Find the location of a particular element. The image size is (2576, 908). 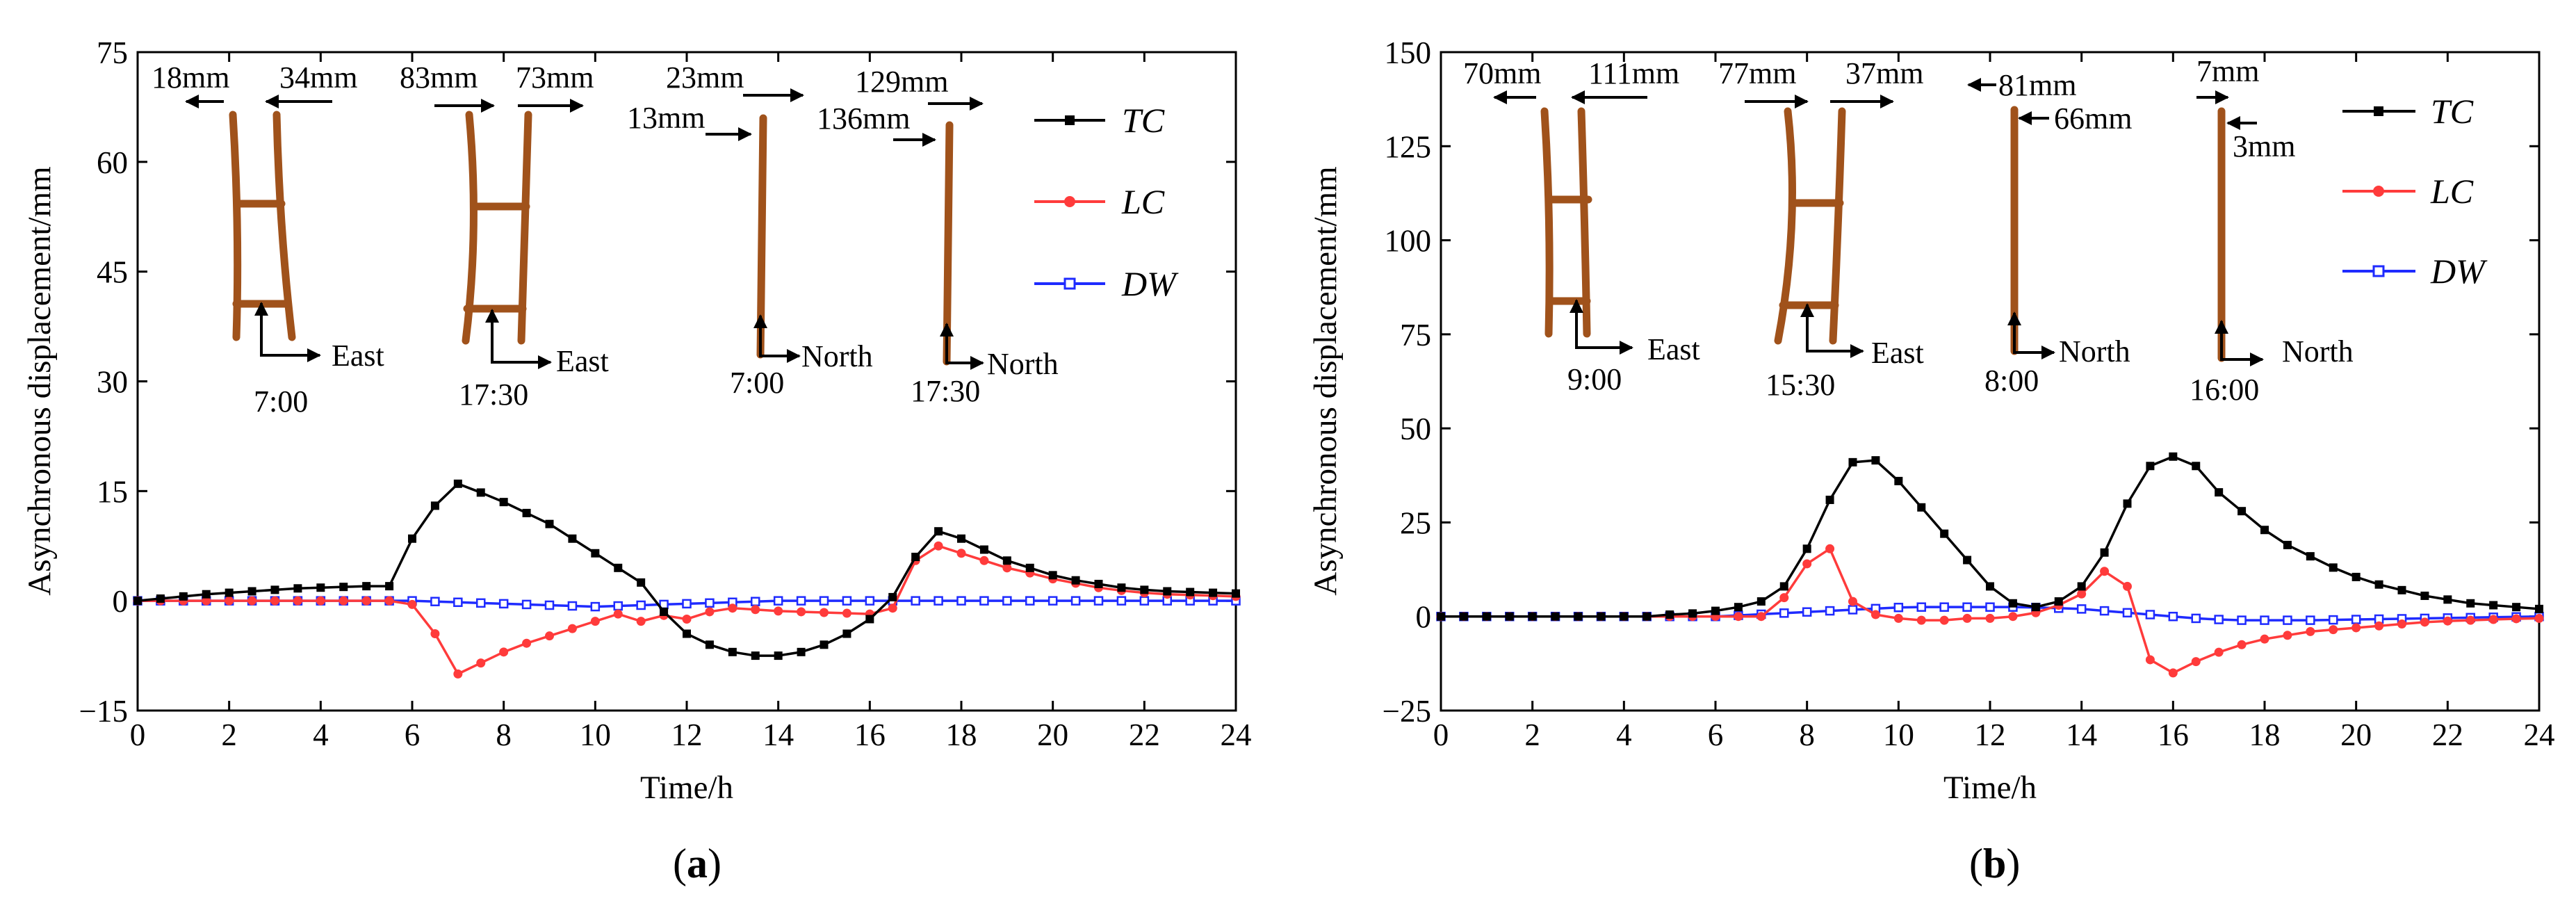

y-tick-label: 100 is located at coordinates (1408, 241).